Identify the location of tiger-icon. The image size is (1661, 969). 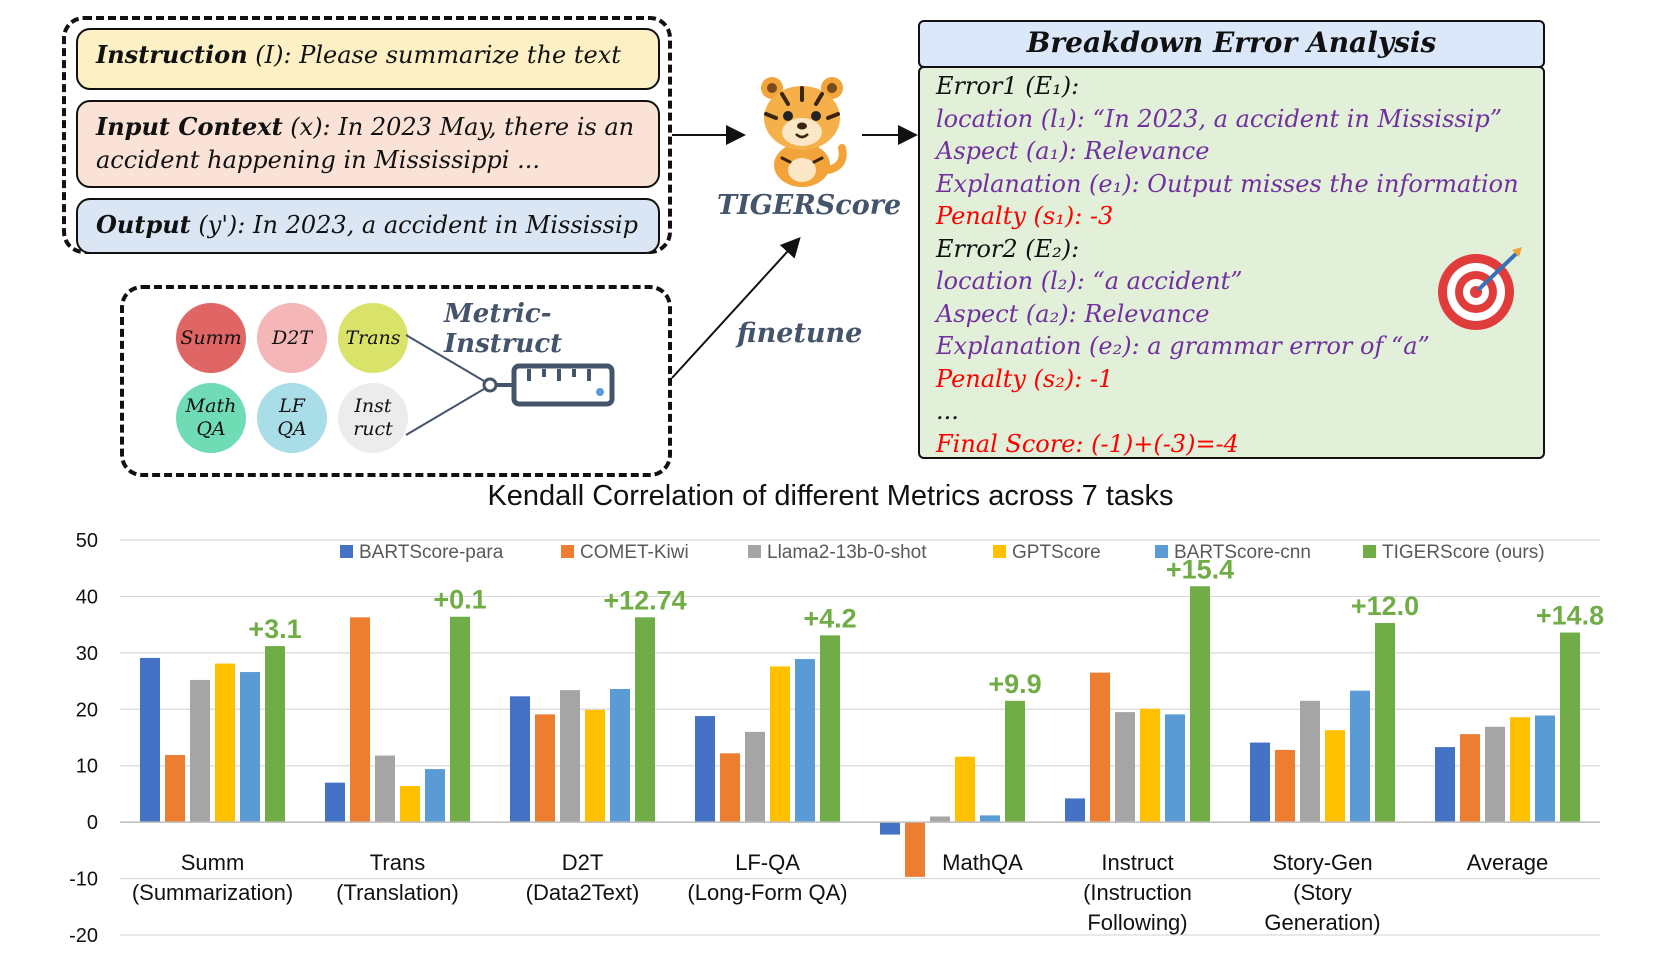
(804, 132).